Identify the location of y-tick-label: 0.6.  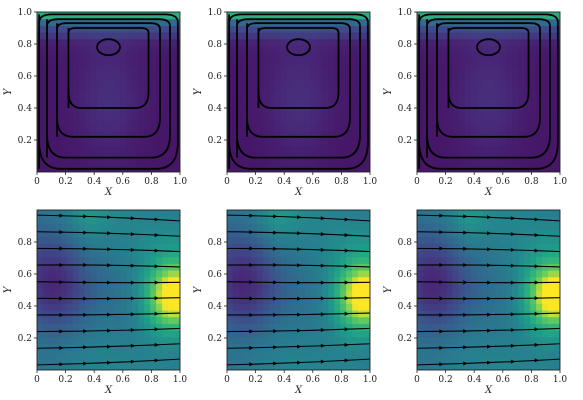
(405, 77).